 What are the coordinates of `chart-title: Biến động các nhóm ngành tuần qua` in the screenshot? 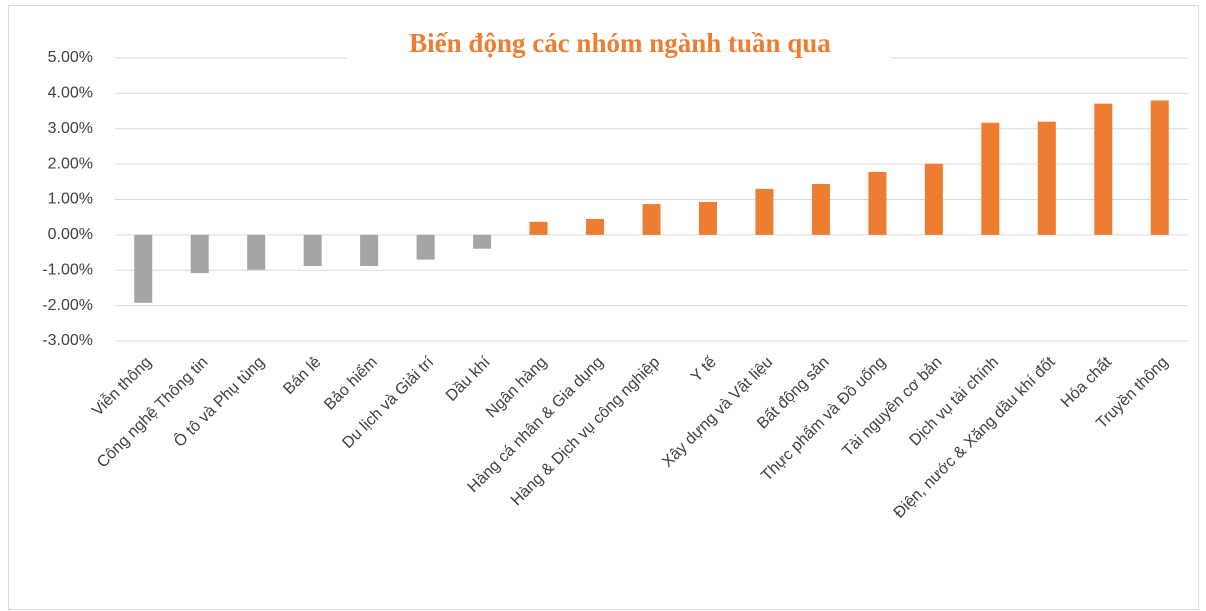 It's located at (620, 43).